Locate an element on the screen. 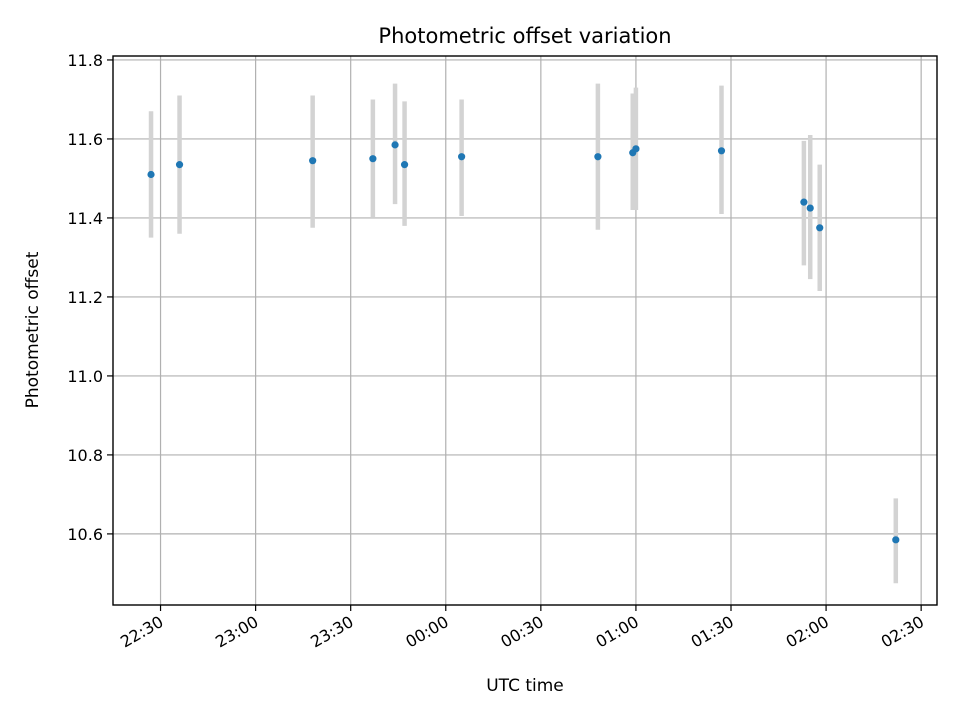  y-tick-label: 11.0 is located at coordinates (85, 376).